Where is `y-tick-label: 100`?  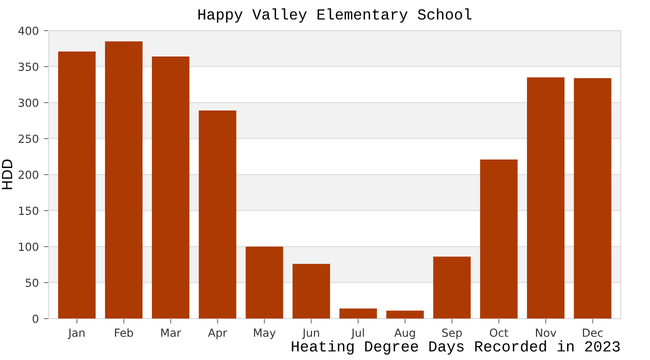
y-tick-label: 100 is located at coordinates (28, 246).